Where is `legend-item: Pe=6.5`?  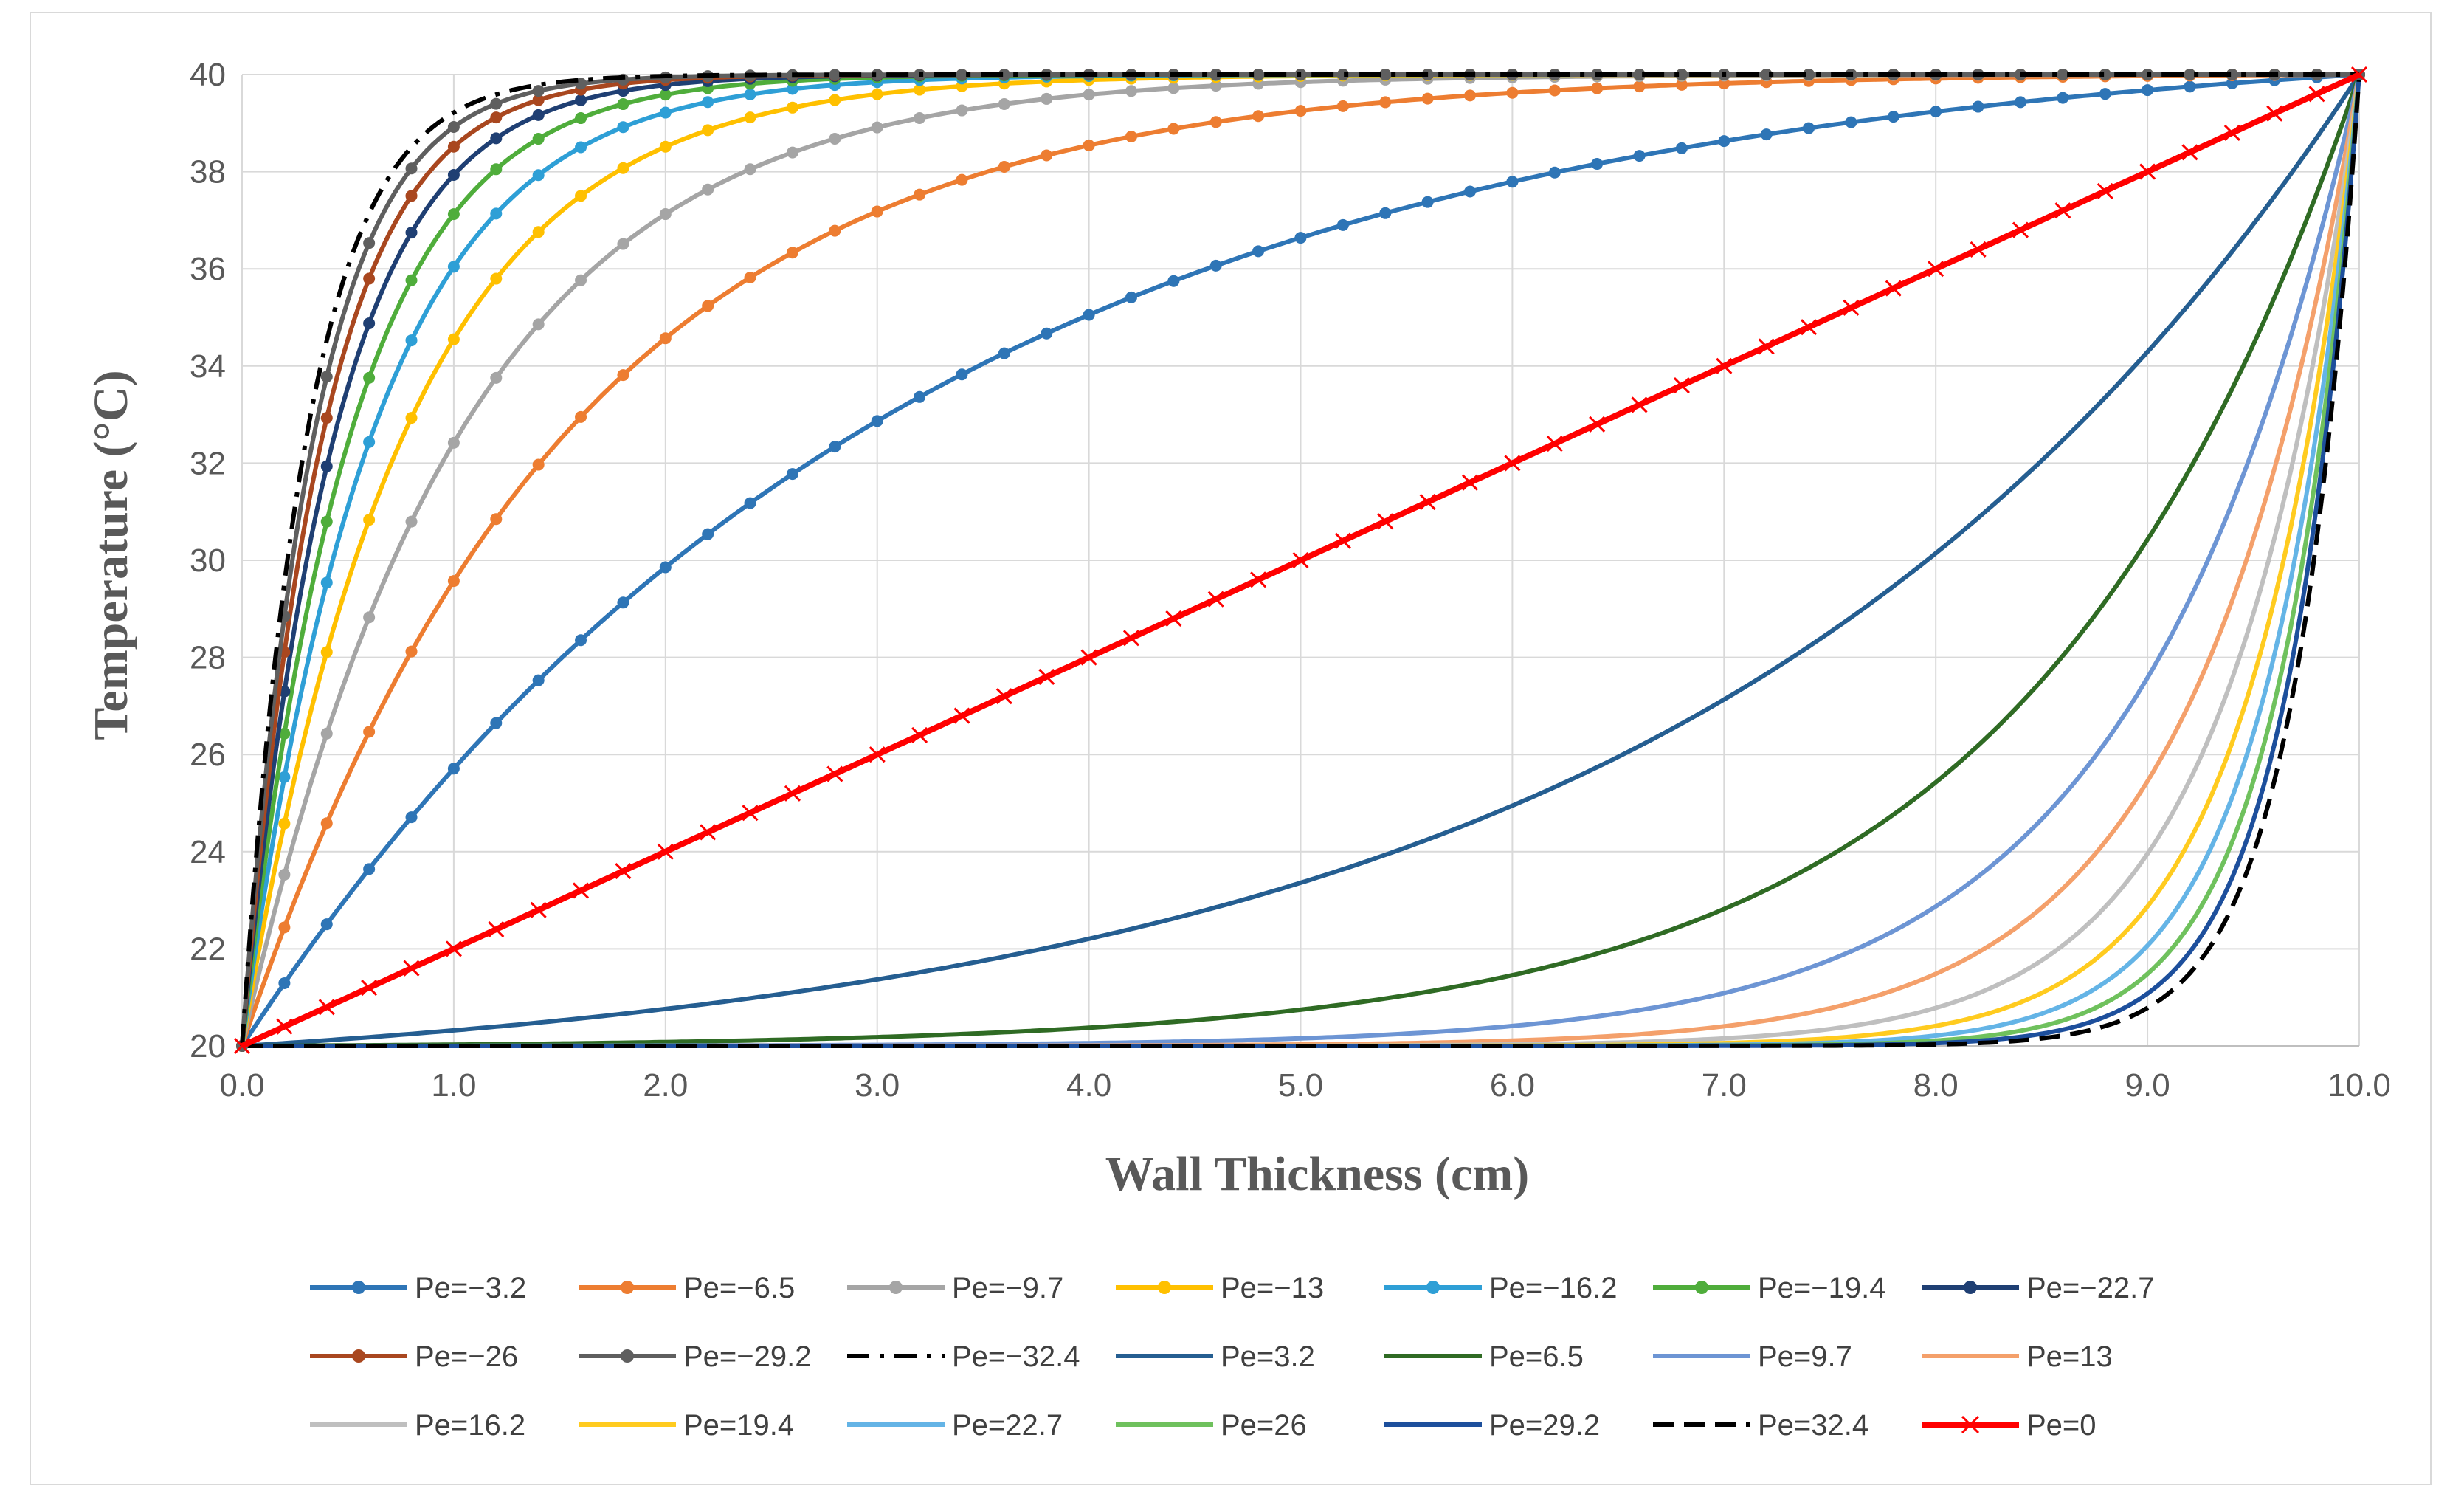 legend-item: Pe=6.5 is located at coordinates (1484, 1356).